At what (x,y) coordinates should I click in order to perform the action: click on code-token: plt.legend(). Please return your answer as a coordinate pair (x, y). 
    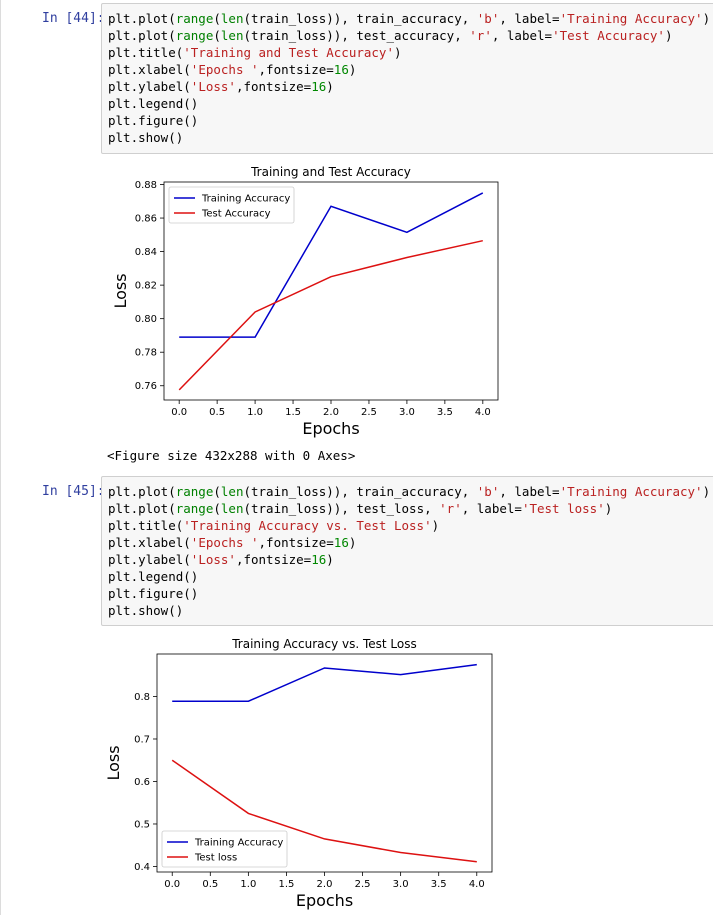
    Looking at the image, I should click on (153, 576).